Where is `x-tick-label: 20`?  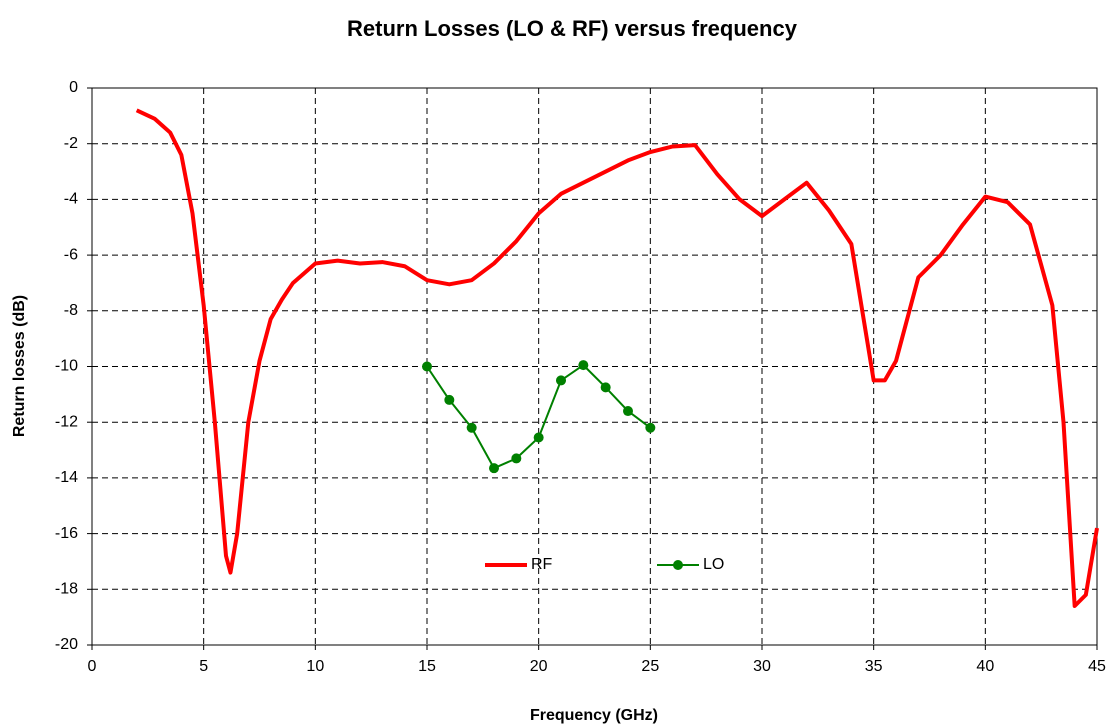
x-tick-label: 20 is located at coordinates (539, 666).